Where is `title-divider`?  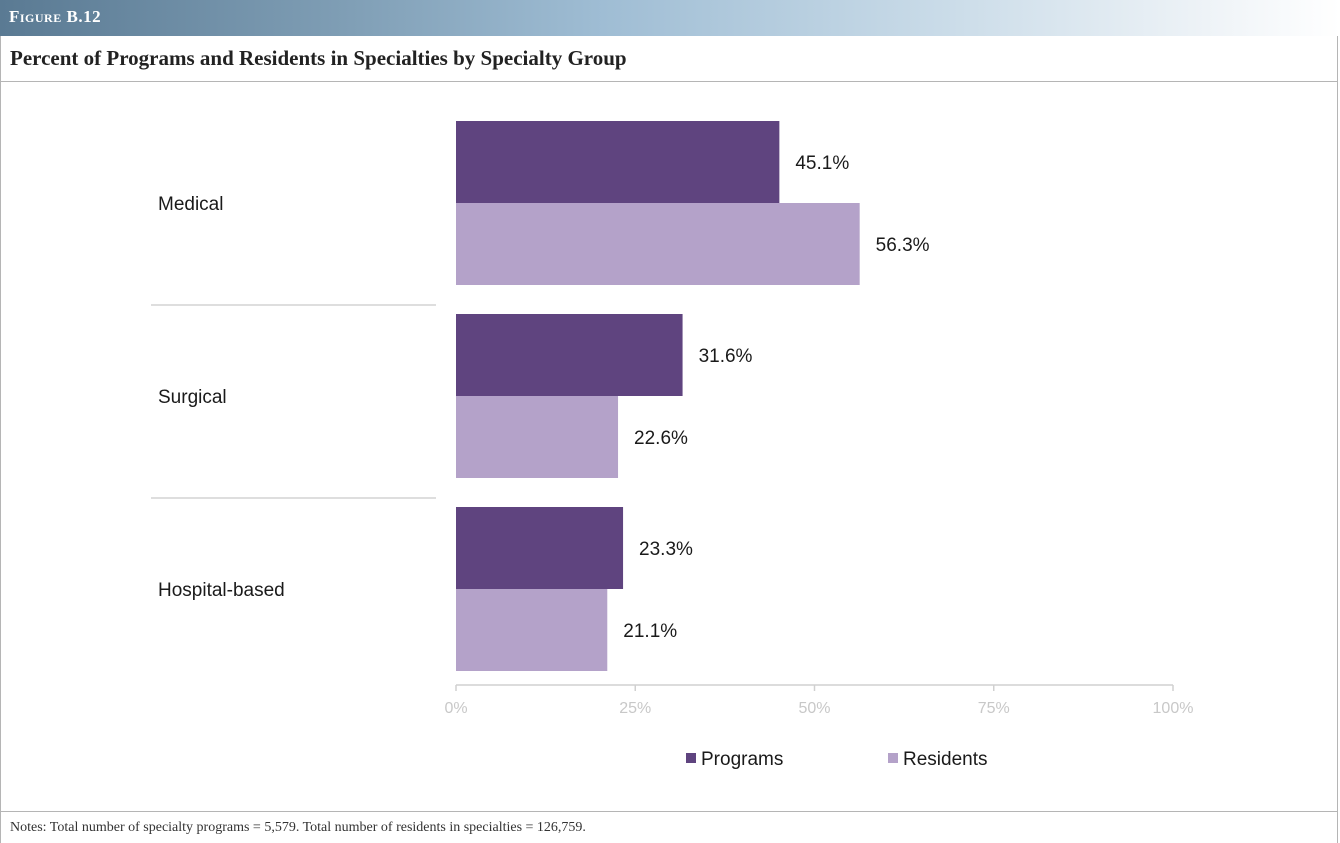
title-divider is located at coordinates (669, 81).